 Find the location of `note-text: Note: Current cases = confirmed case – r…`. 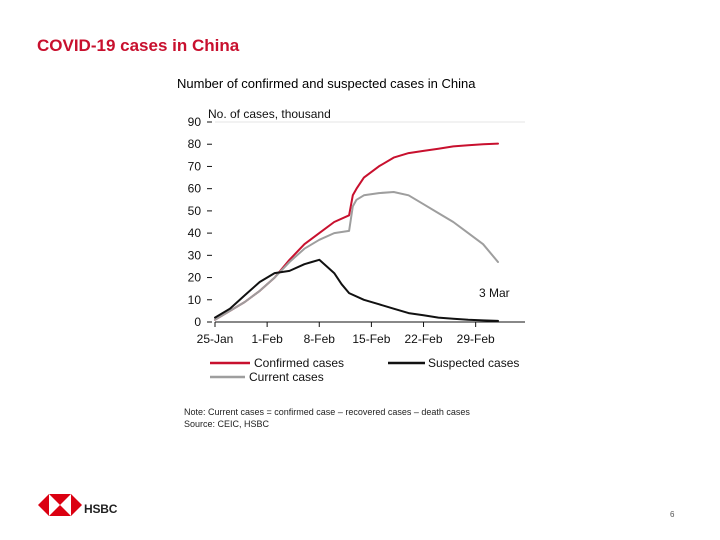

note-text: Note: Current cases = confirmed case – r… is located at coordinates (327, 412).